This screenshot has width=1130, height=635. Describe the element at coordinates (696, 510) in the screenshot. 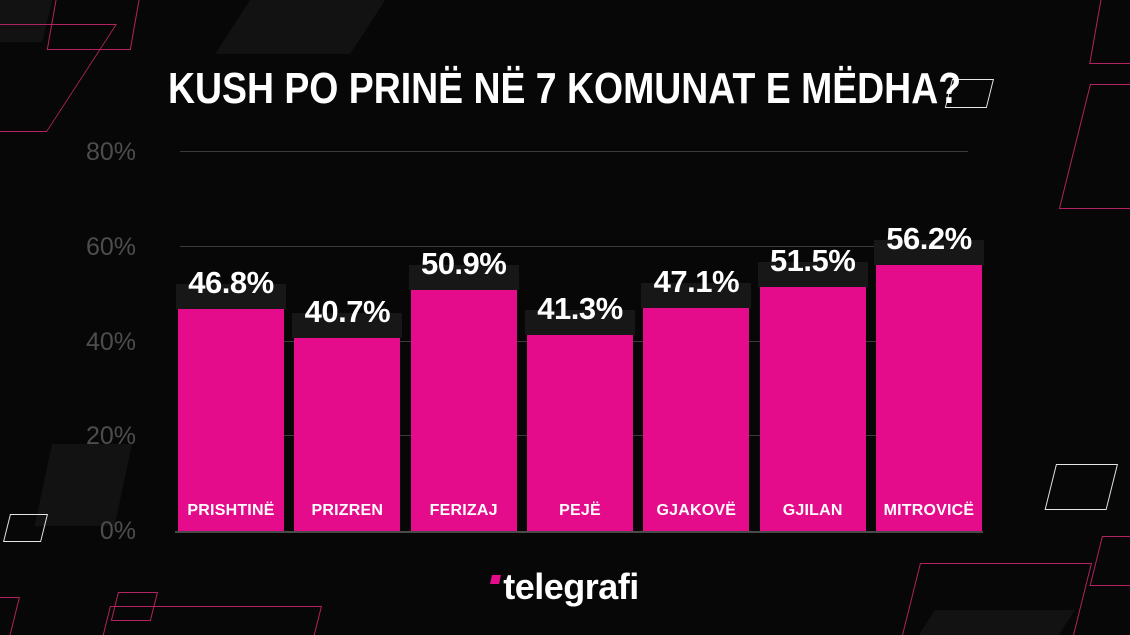

I see `category-label: GJAKOVË` at that location.